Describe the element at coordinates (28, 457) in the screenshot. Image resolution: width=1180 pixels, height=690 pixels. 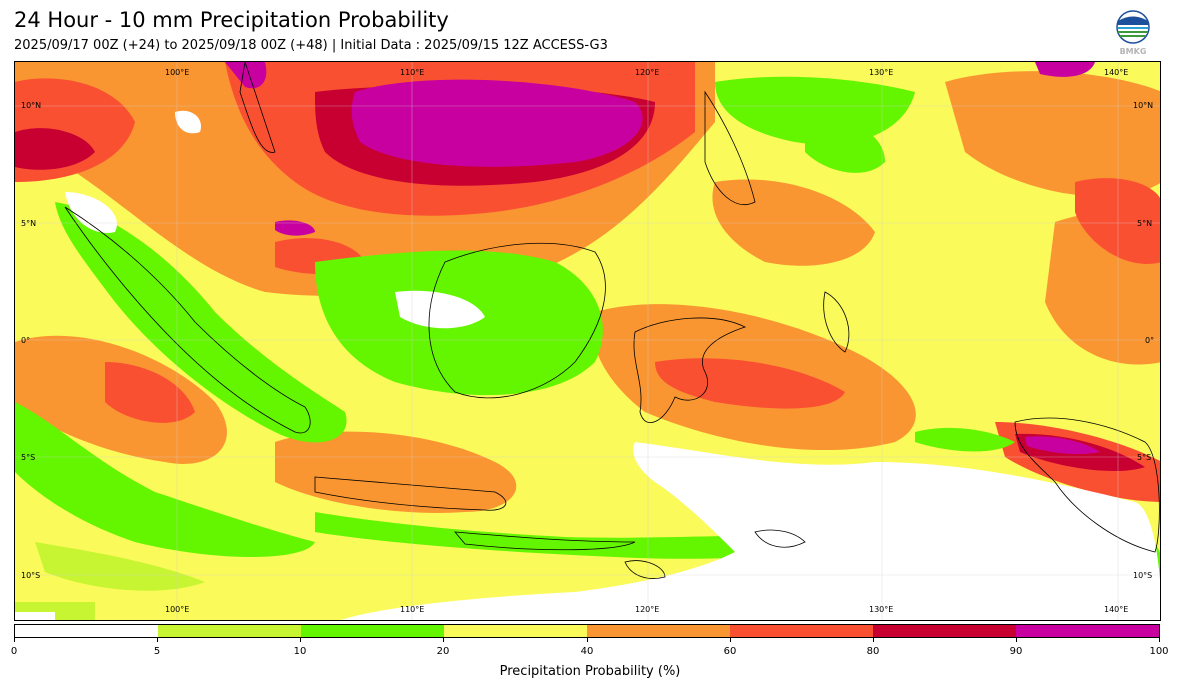
I see `lat-label-left: 5°S` at that location.